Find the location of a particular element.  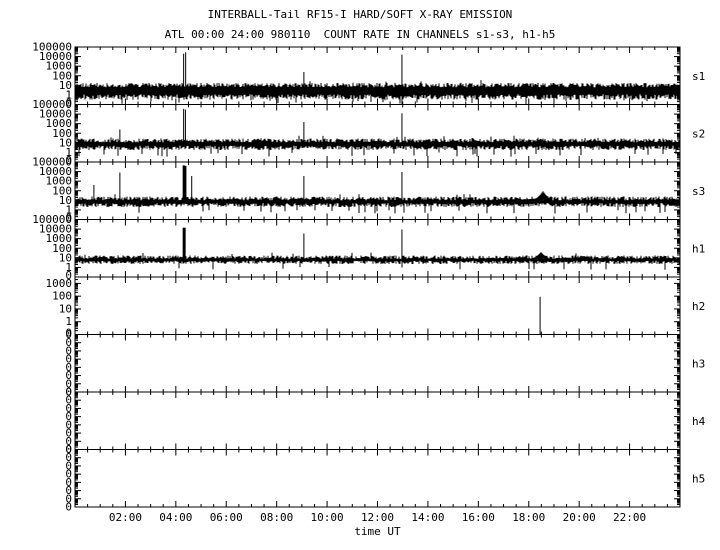

panel-label-s3: s3 is located at coordinates (698, 191).